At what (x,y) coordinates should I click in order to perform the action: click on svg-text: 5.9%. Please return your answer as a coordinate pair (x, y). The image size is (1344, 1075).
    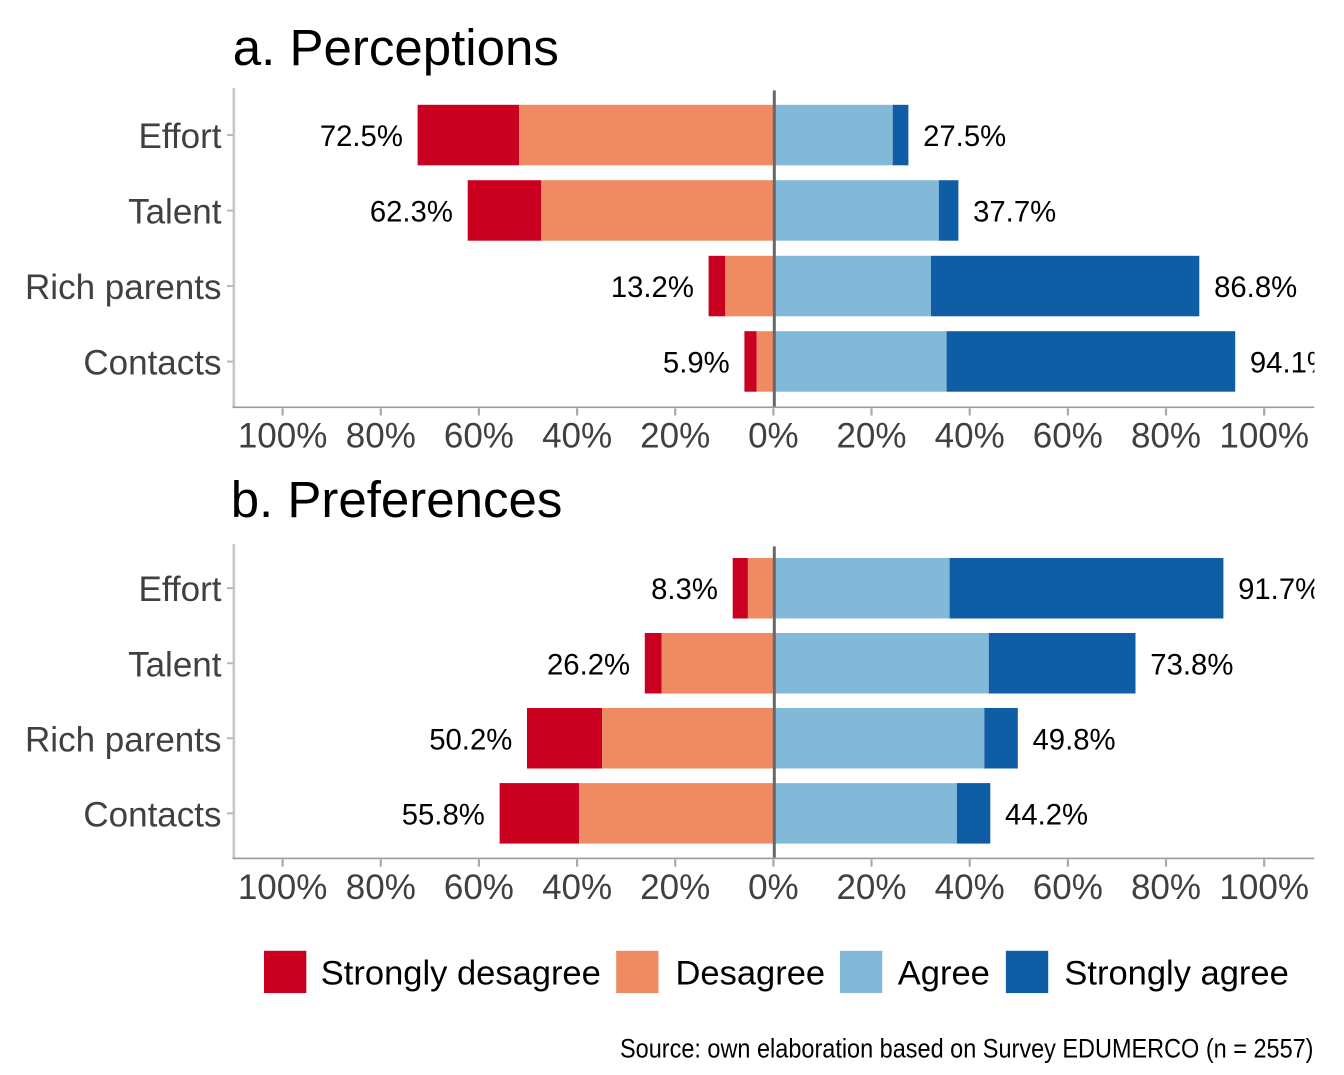
    Looking at the image, I should click on (696, 363).